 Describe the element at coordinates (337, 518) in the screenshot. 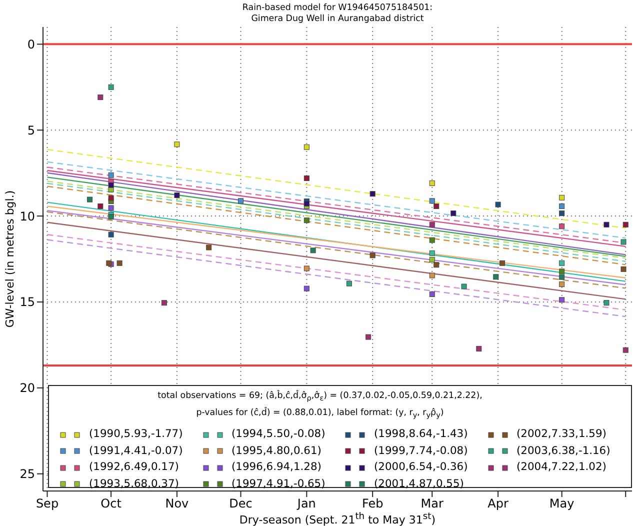

I see `x-axis-title: Dry-season (Sept. 21$^{th}$ to May 31$^{st}$)` at that location.